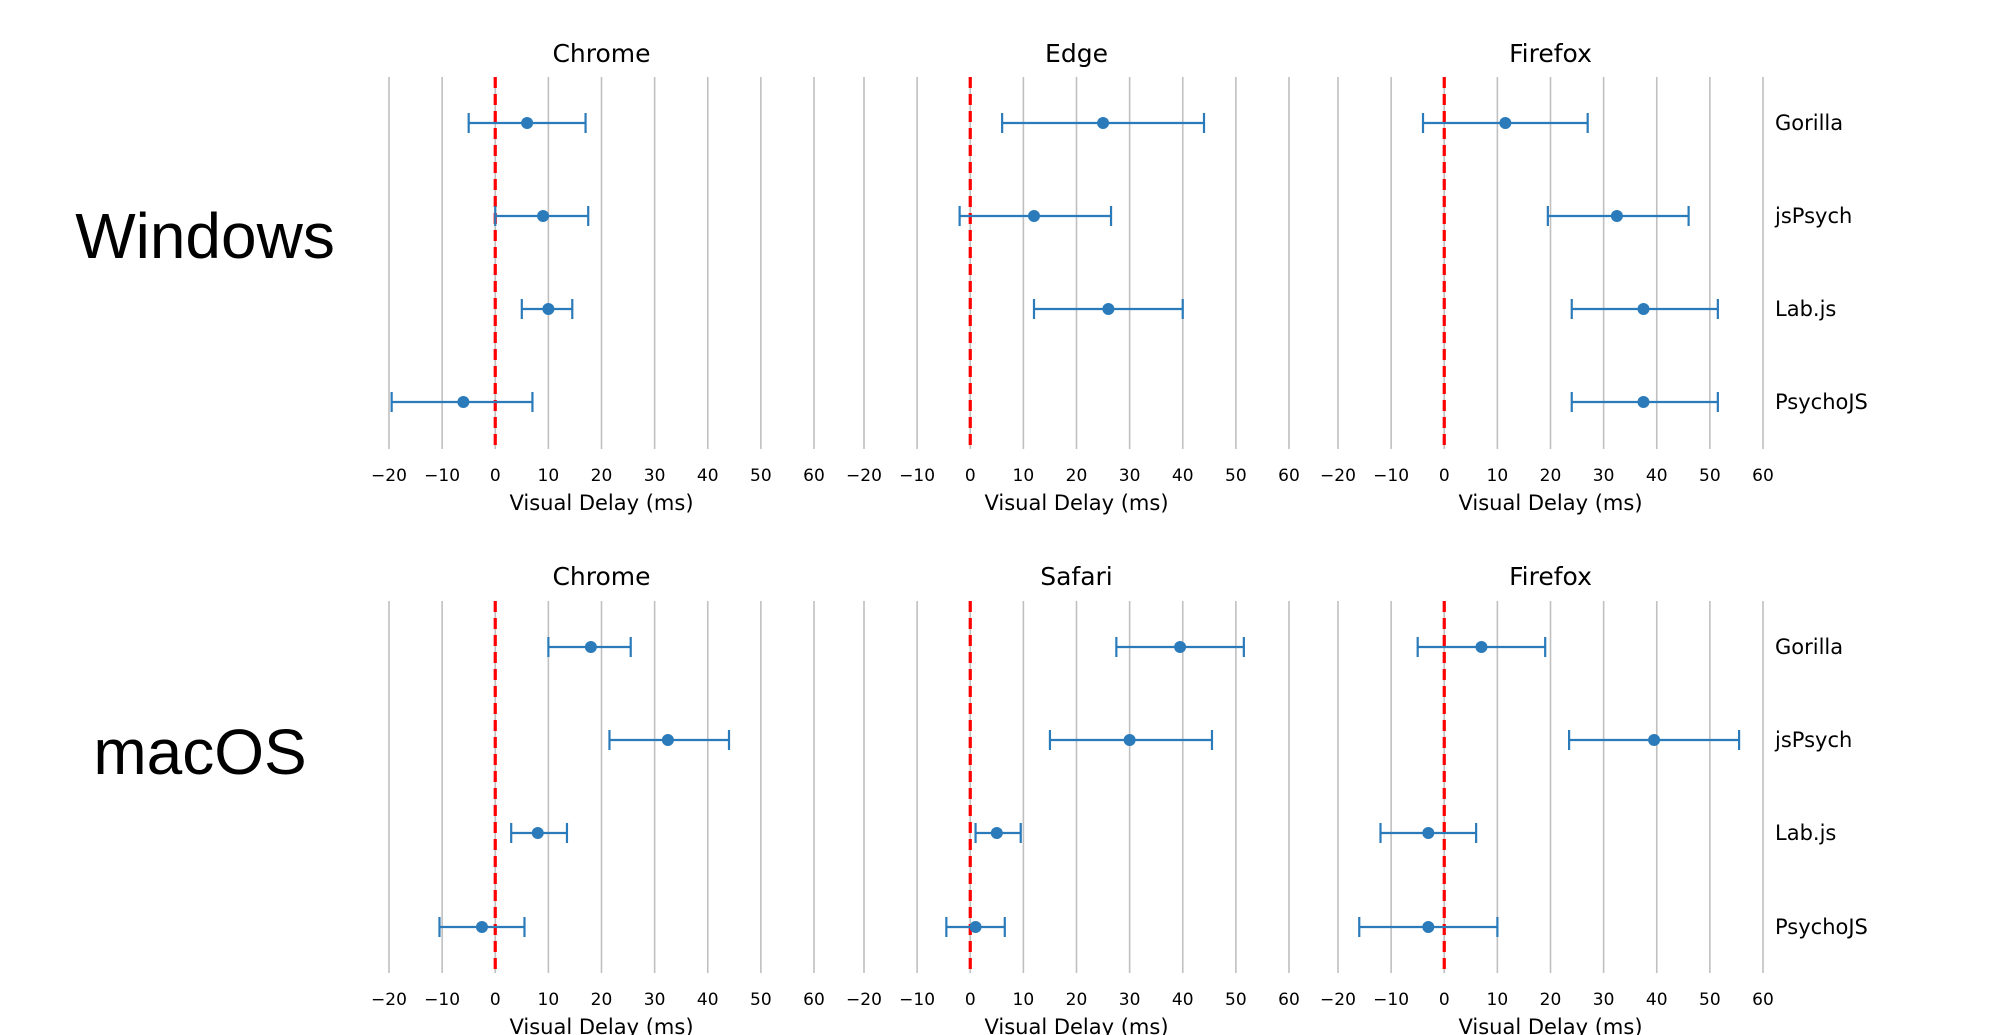 The height and width of the screenshot is (1035, 2002). Describe the element at coordinates (1076, 53) in the screenshot. I see `panel-title: Edge` at that location.